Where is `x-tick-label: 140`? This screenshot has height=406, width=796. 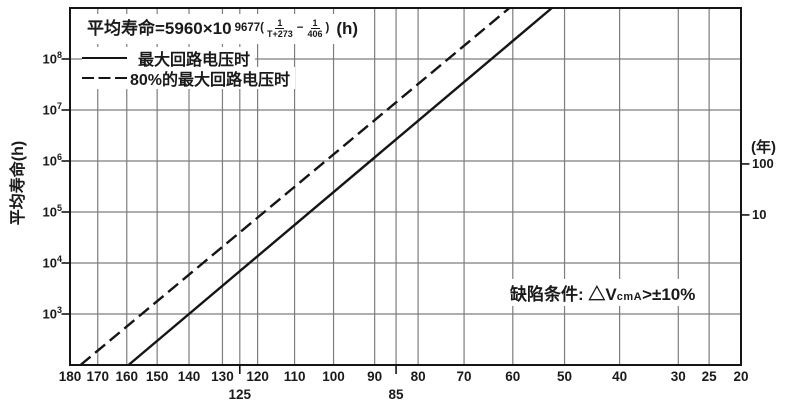 x-tick-label: 140 is located at coordinates (189, 376).